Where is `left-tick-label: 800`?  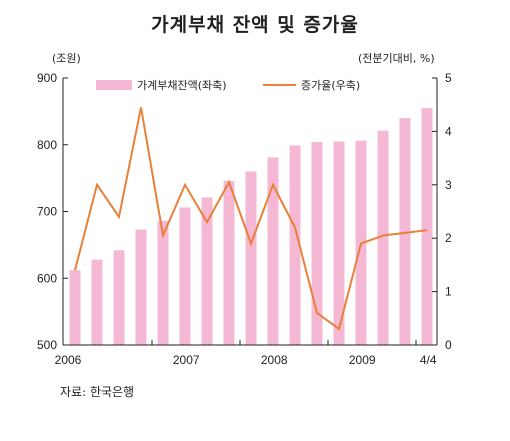 left-tick-label: 800 is located at coordinates (47, 145).